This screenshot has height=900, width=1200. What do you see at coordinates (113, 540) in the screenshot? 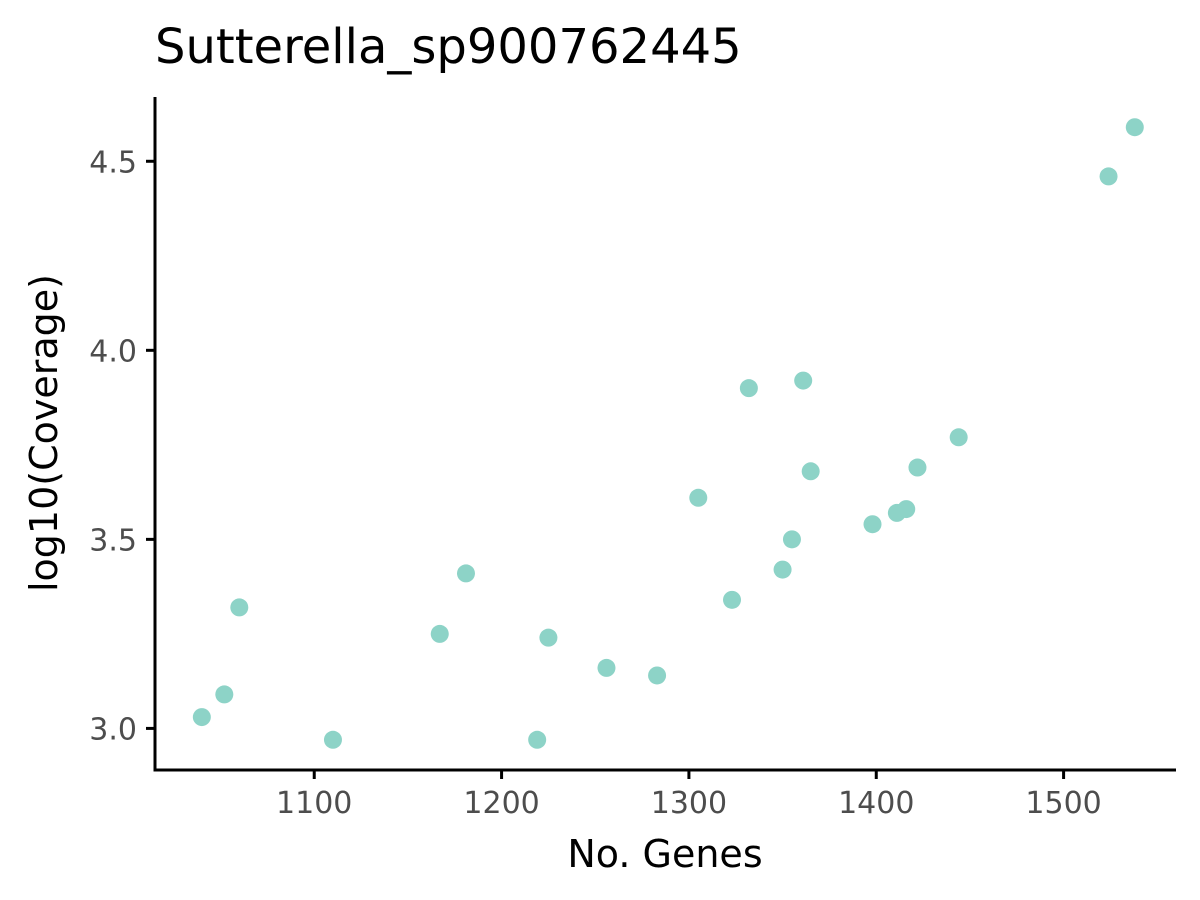
I see `y-tick-label: 3.5` at bounding box center [113, 540].